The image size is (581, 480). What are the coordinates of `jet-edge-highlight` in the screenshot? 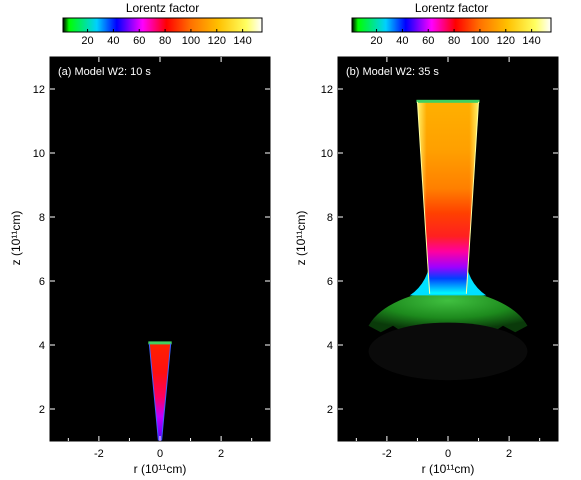 It's located at (448, 197).